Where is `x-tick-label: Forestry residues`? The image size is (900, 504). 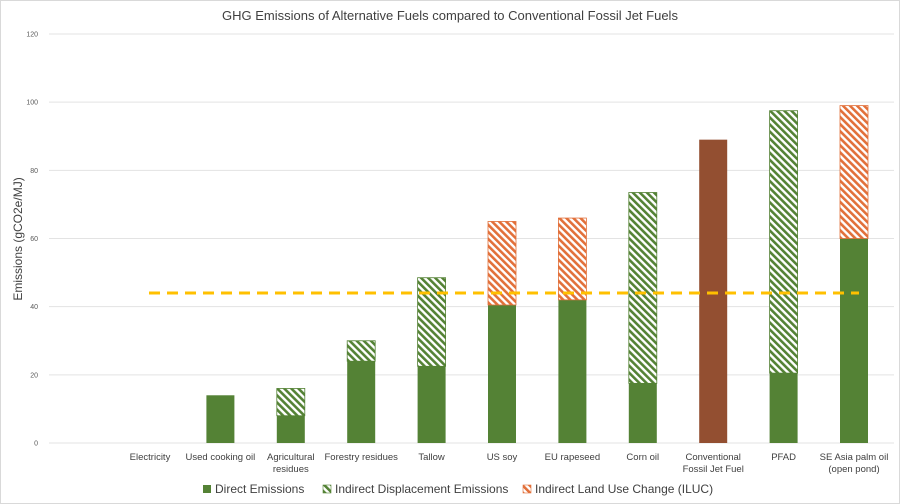 x-tick-label: Forestry residues is located at coordinates (362, 457).